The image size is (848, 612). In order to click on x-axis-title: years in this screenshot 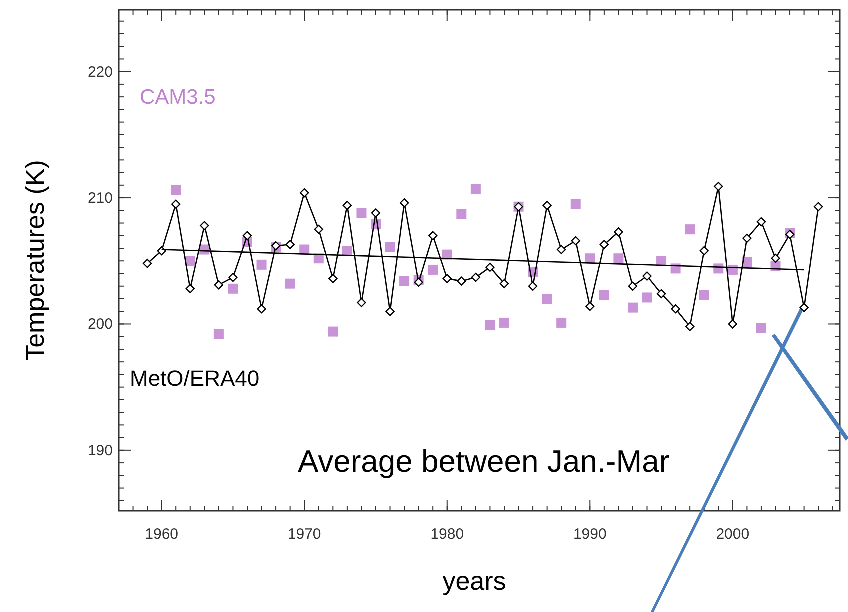, I will do `click(474, 581)`.